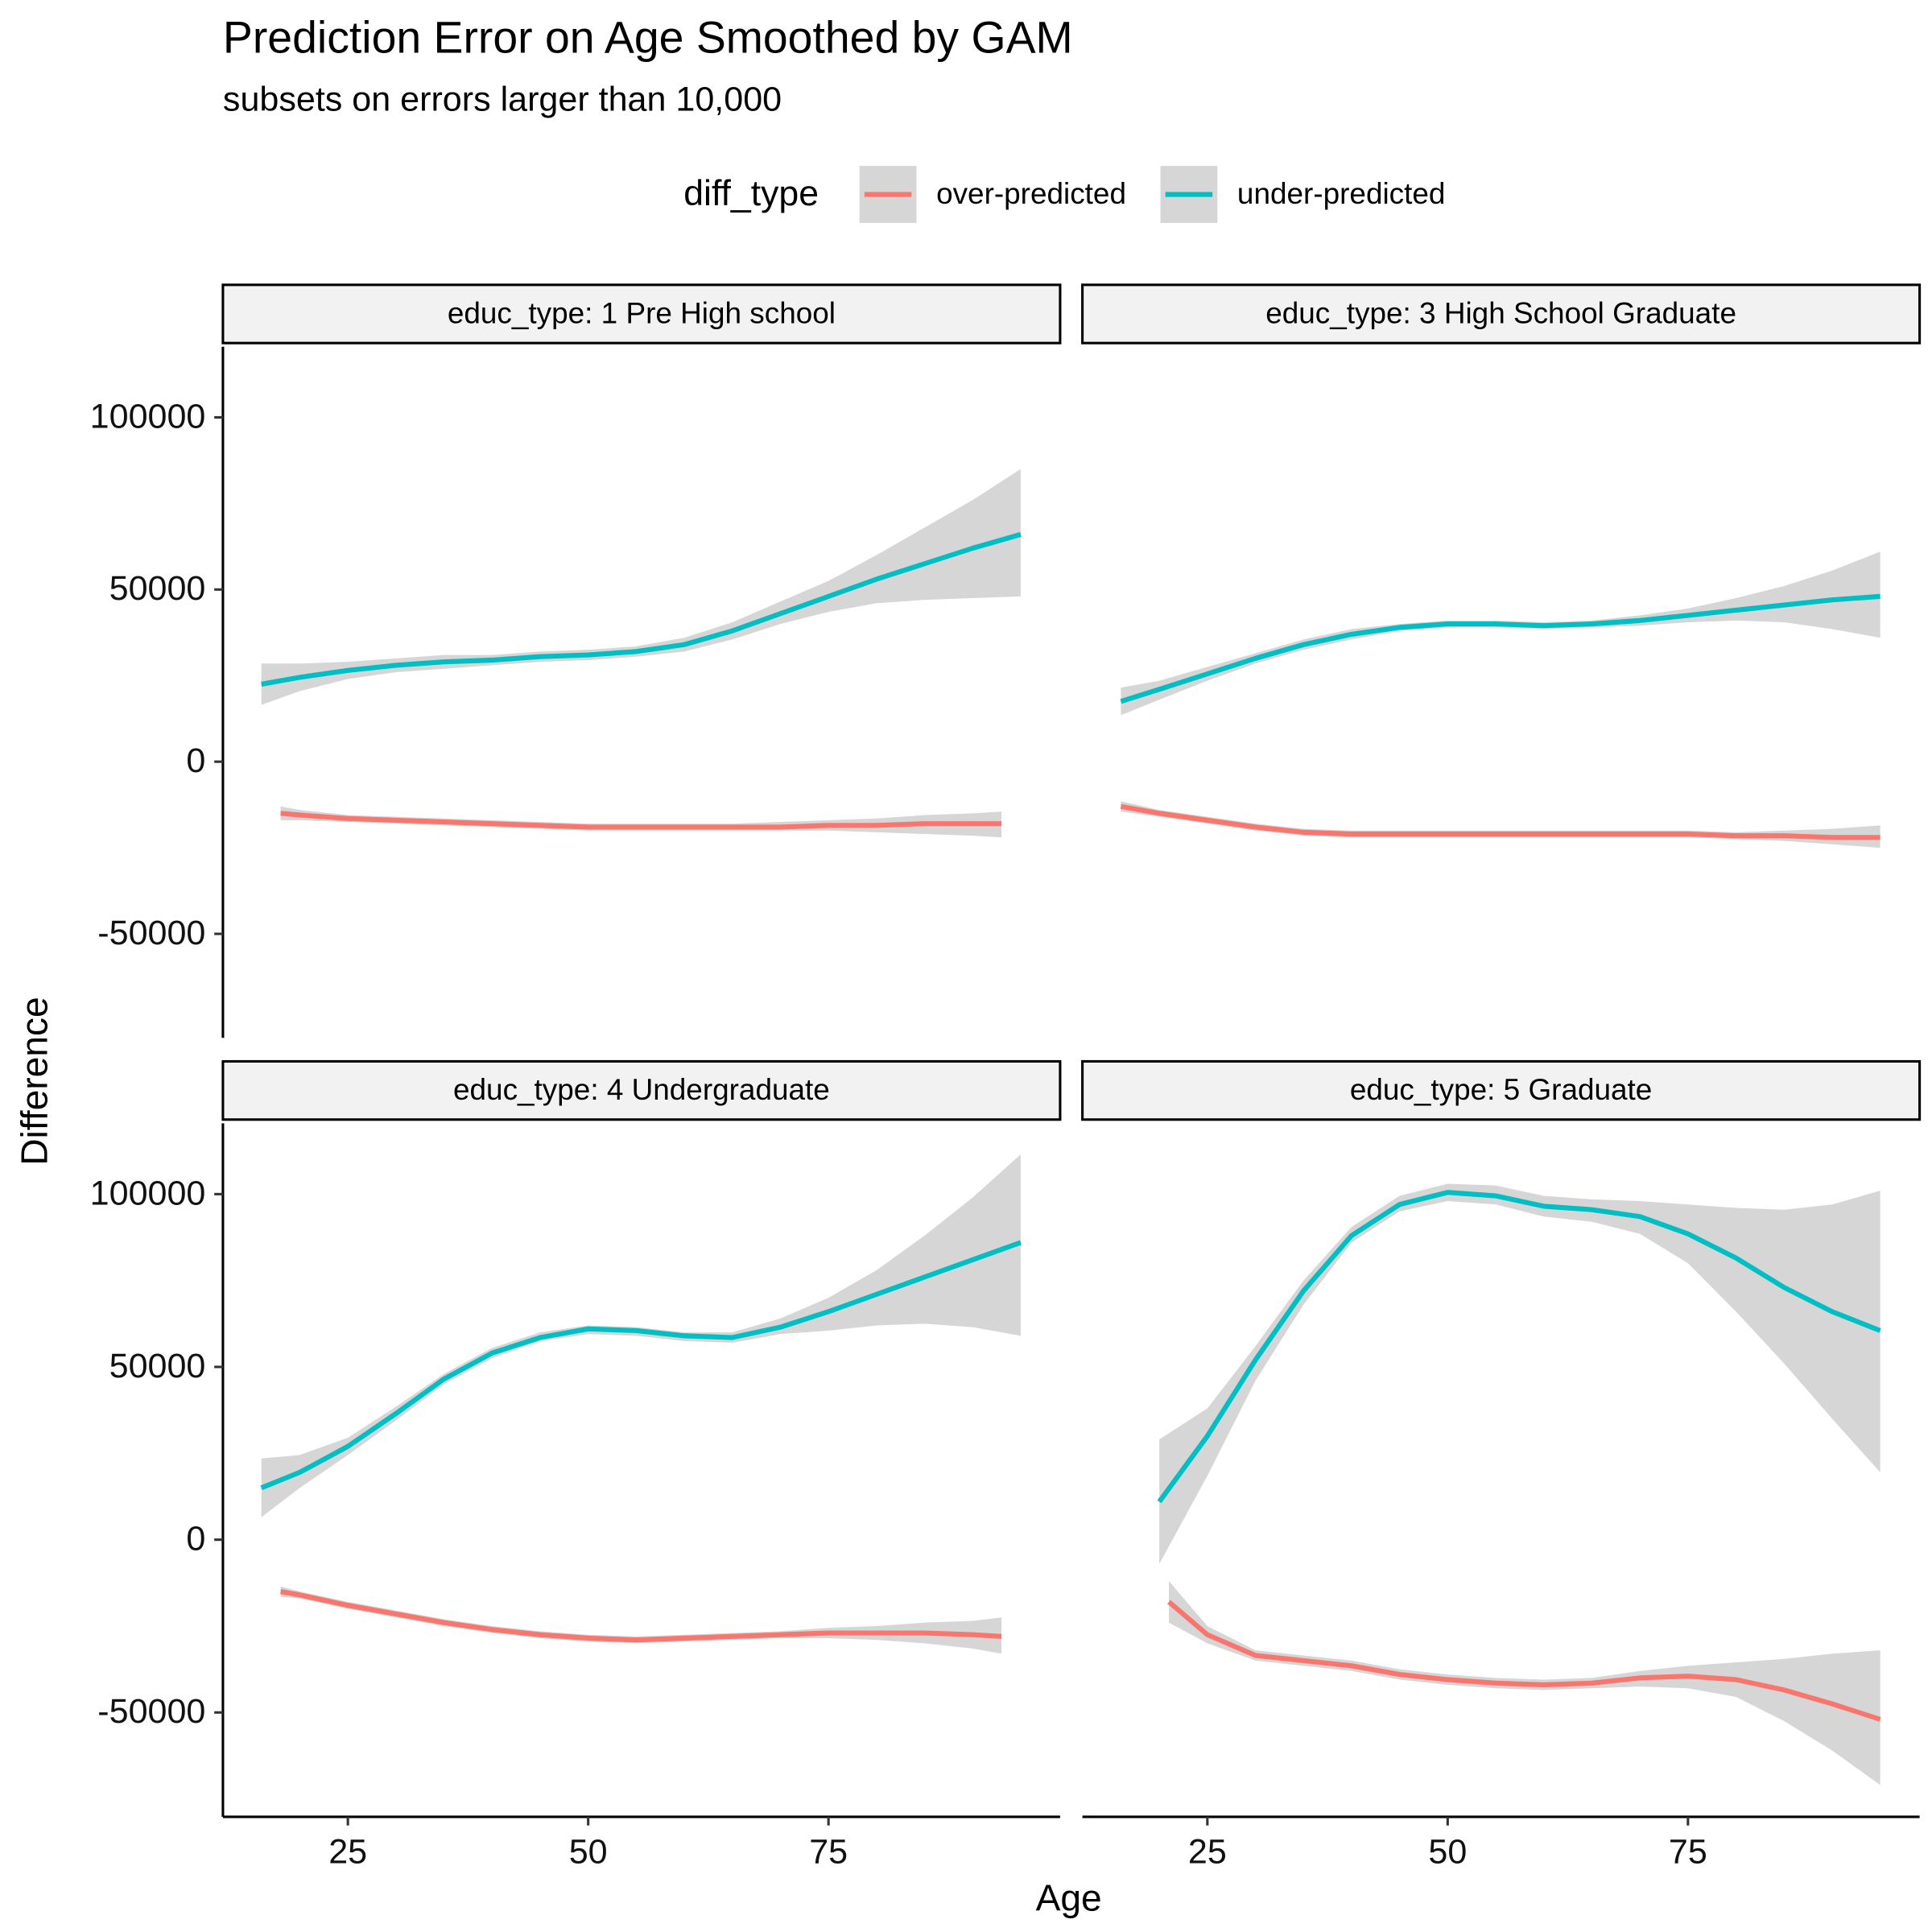 This screenshot has height=1932, width=1932. I want to click on legend-label: under-predicted, so click(1341, 193).